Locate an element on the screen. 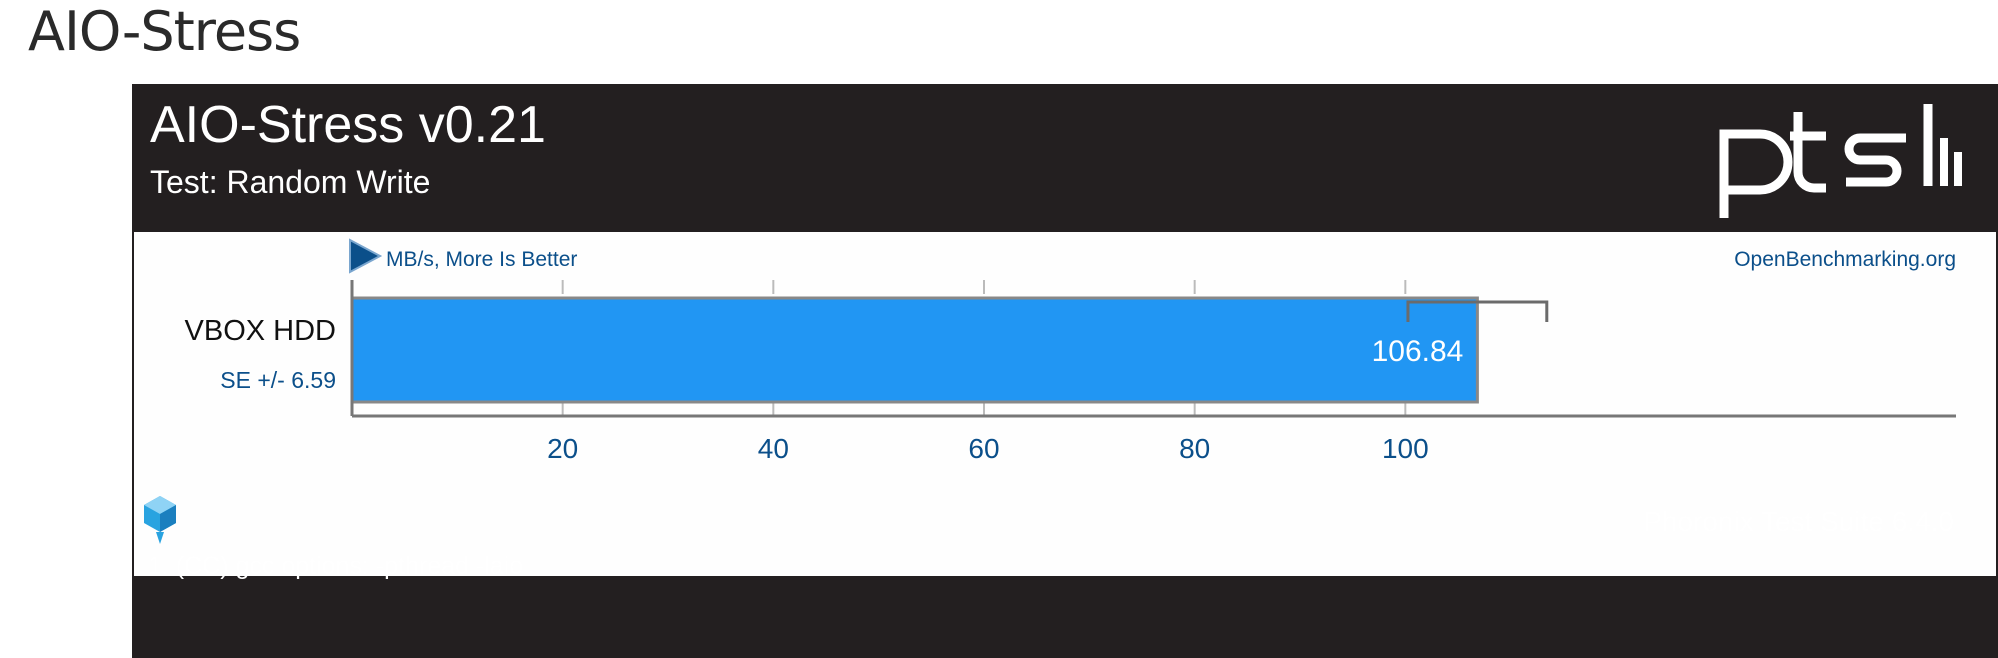 The height and width of the screenshot is (658, 1998). units-arrow-icon is located at coordinates (366, 256).